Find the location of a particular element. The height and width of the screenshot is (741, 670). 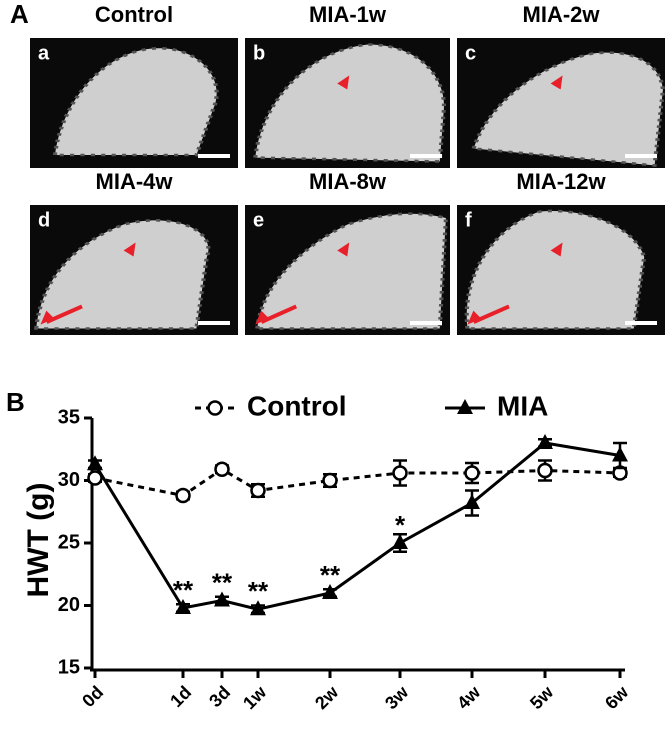

y-axis-label: HWT (g) is located at coordinates (38, 540).